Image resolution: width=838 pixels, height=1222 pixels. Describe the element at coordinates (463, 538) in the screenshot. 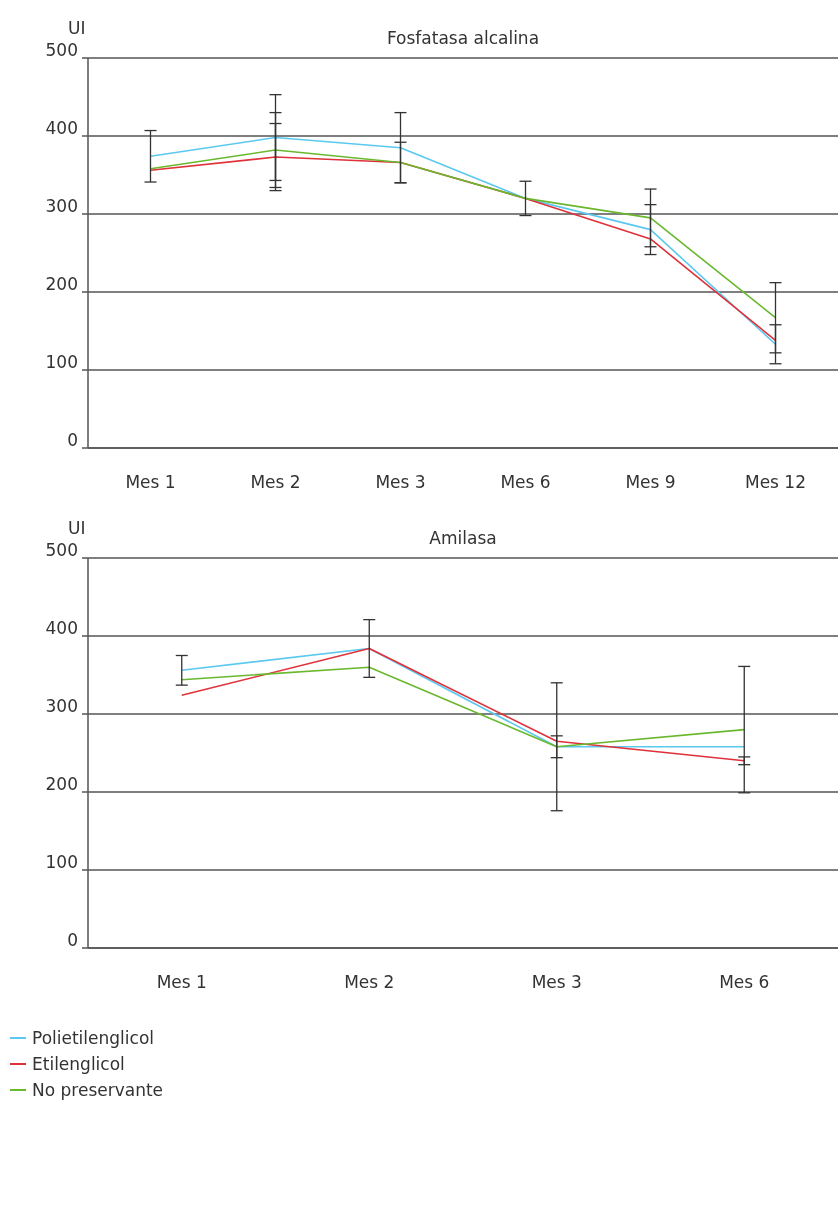

I see `chart-title: Amilasa` at that location.